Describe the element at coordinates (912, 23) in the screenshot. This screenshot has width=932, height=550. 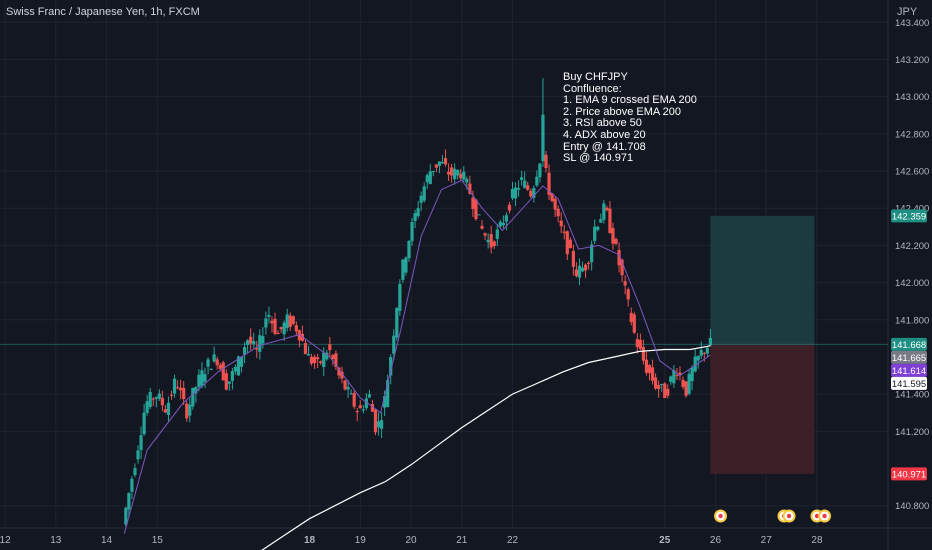
I see `y-tick-label: 143.400` at that location.